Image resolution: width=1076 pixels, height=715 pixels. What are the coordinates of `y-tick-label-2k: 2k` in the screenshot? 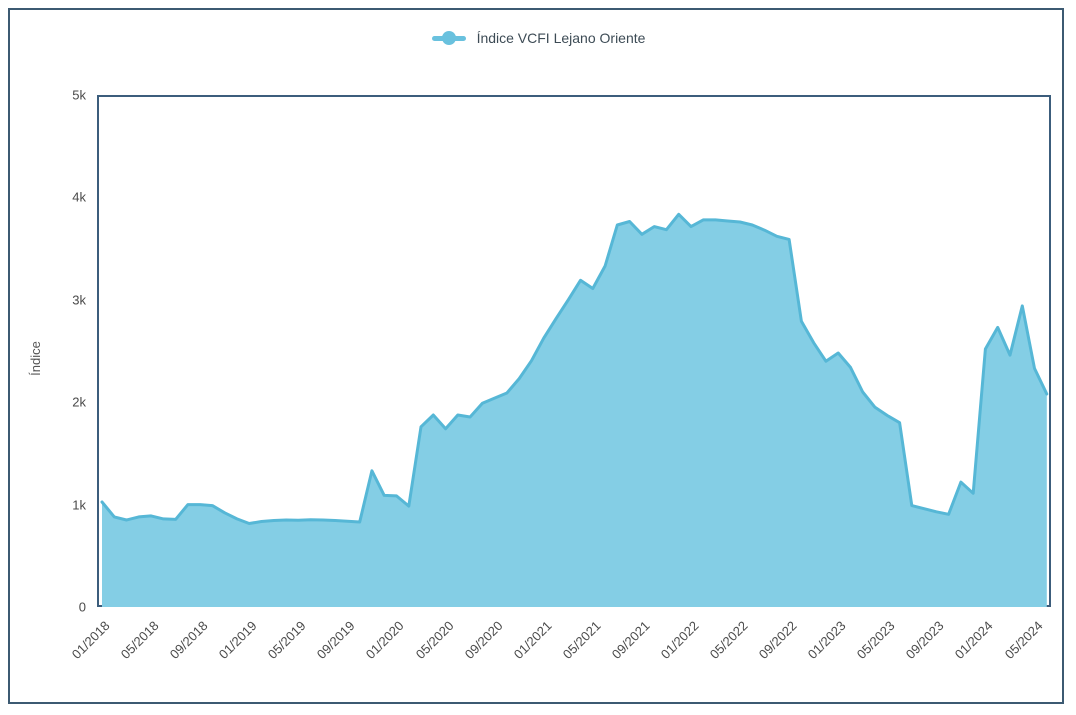 It's located at (79, 402).